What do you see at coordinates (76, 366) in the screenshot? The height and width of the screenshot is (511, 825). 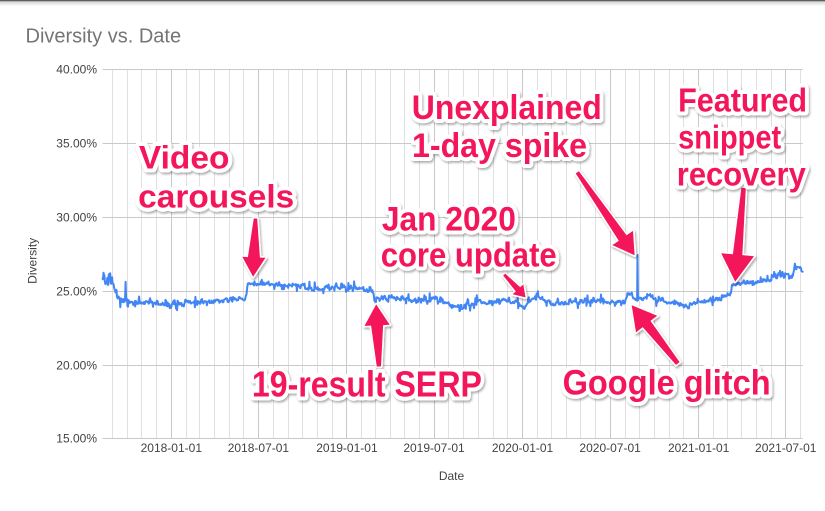 I see `svg-text: 20.00%` at bounding box center [76, 366].